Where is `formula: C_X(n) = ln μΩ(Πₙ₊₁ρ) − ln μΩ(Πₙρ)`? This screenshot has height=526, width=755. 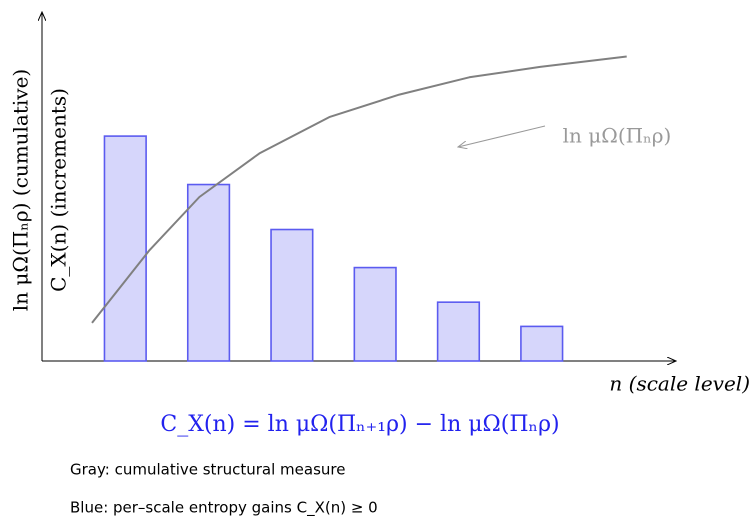 formula: C_X(n) = ln μΩ(Πₙ₊₁ρ) − ln μΩ(Πₙρ) is located at coordinates (359, 424).